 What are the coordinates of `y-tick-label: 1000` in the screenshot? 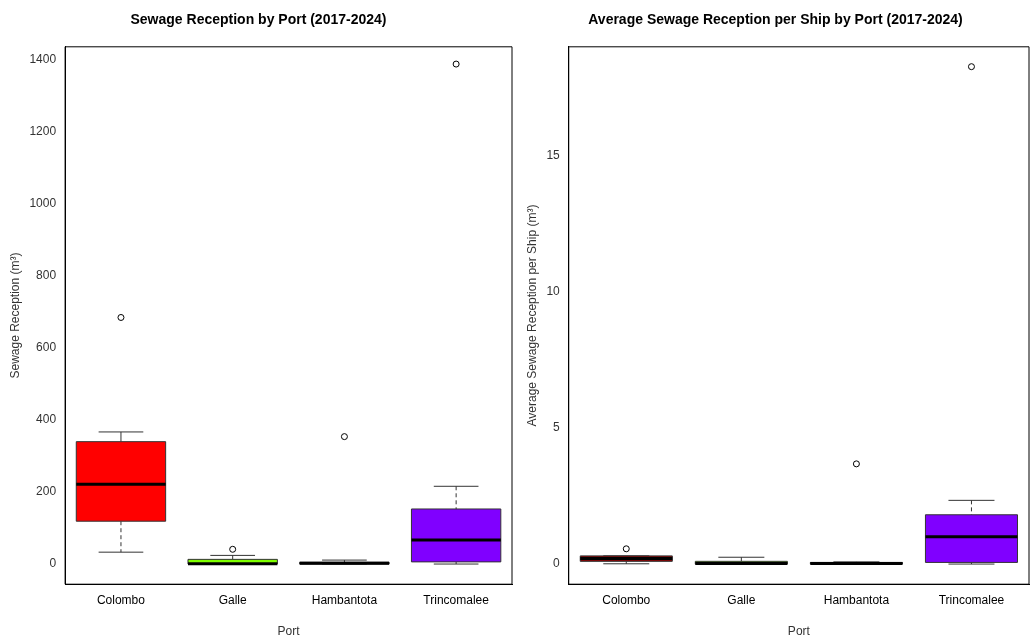 It's located at (43, 203).